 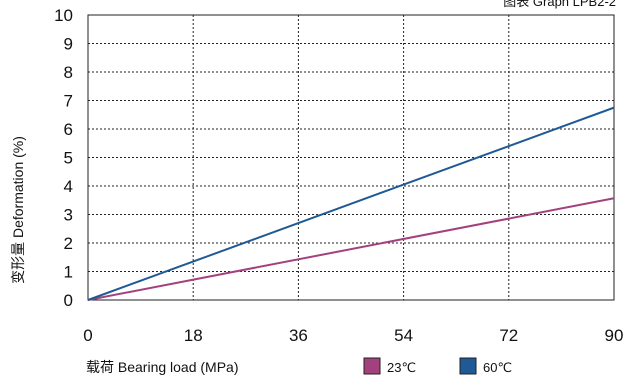 I want to click on y-tick-label: 2, so click(x=68, y=243).